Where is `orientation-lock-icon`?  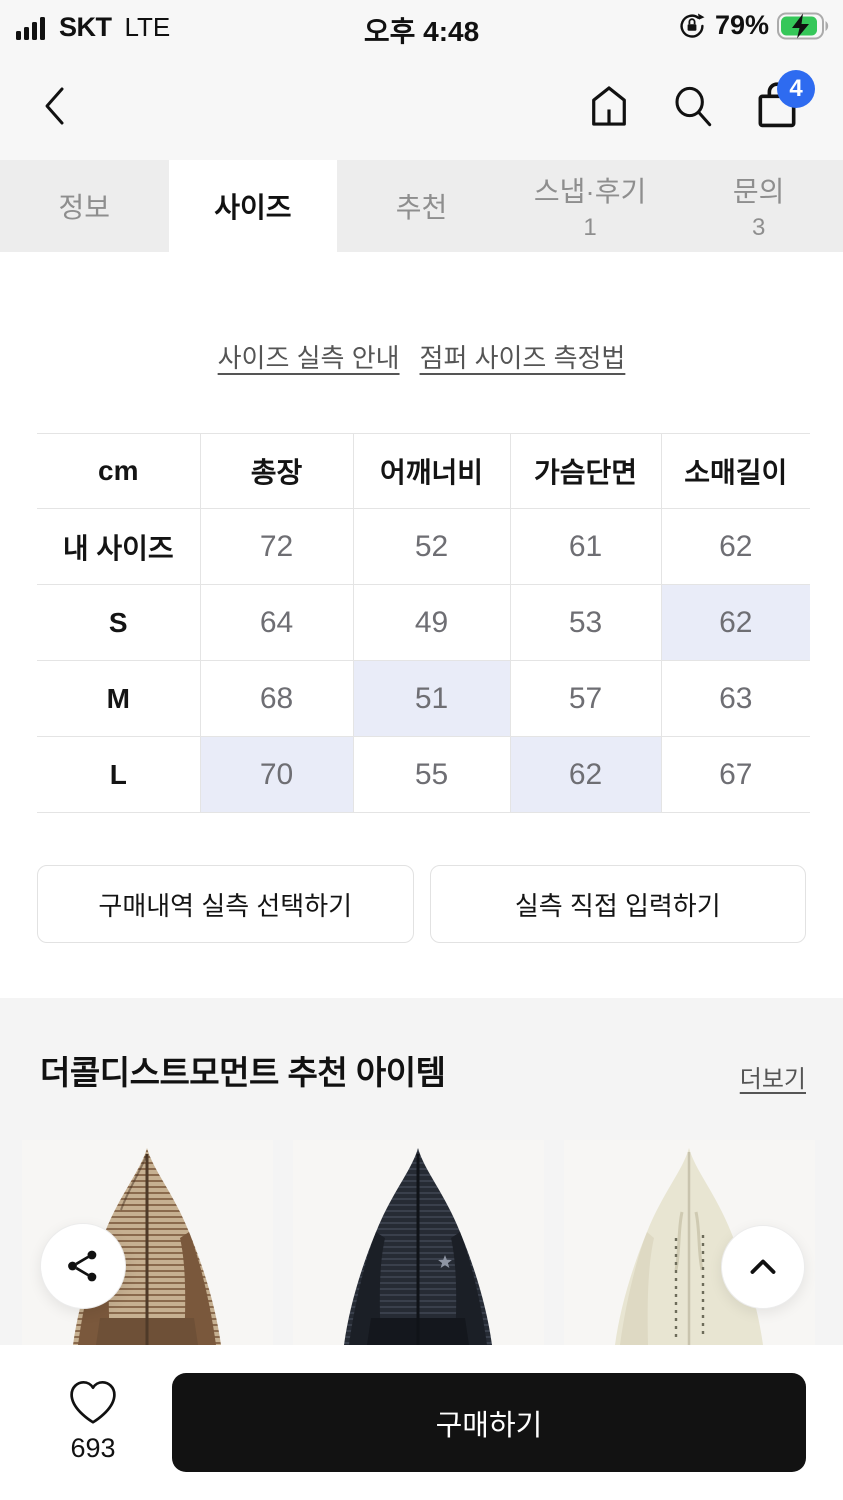 orientation-lock-icon is located at coordinates (692, 26).